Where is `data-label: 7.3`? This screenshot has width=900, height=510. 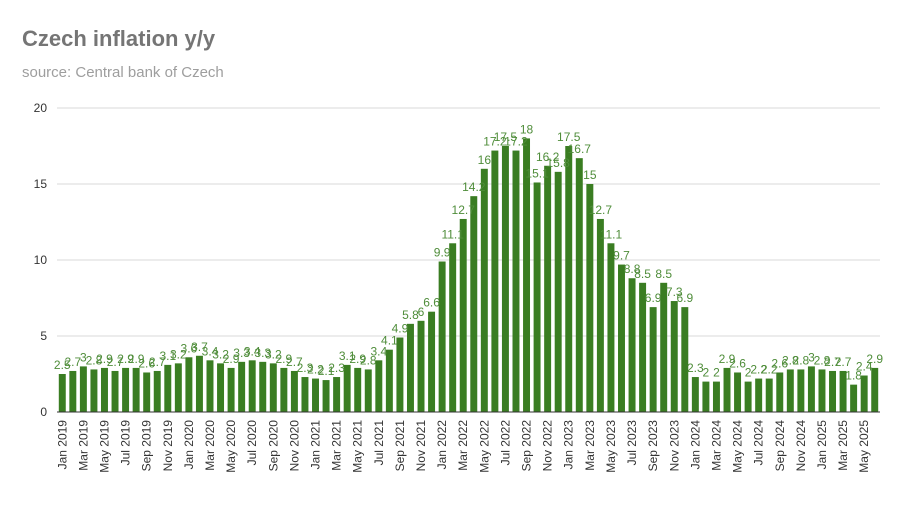 data-label: 7.3 is located at coordinates (674, 292).